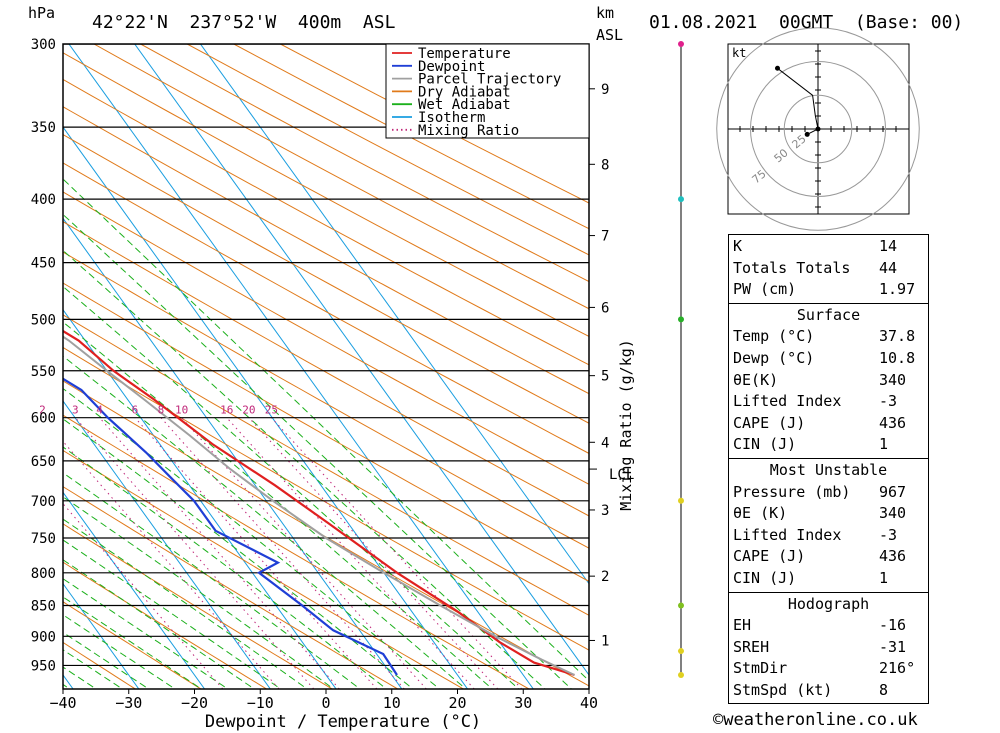 The height and width of the screenshot is (733, 1000). Describe the element at coordinates (830, 359) in the screenshot. I see `index-row: Dewp (°C) 10.8` at that location.